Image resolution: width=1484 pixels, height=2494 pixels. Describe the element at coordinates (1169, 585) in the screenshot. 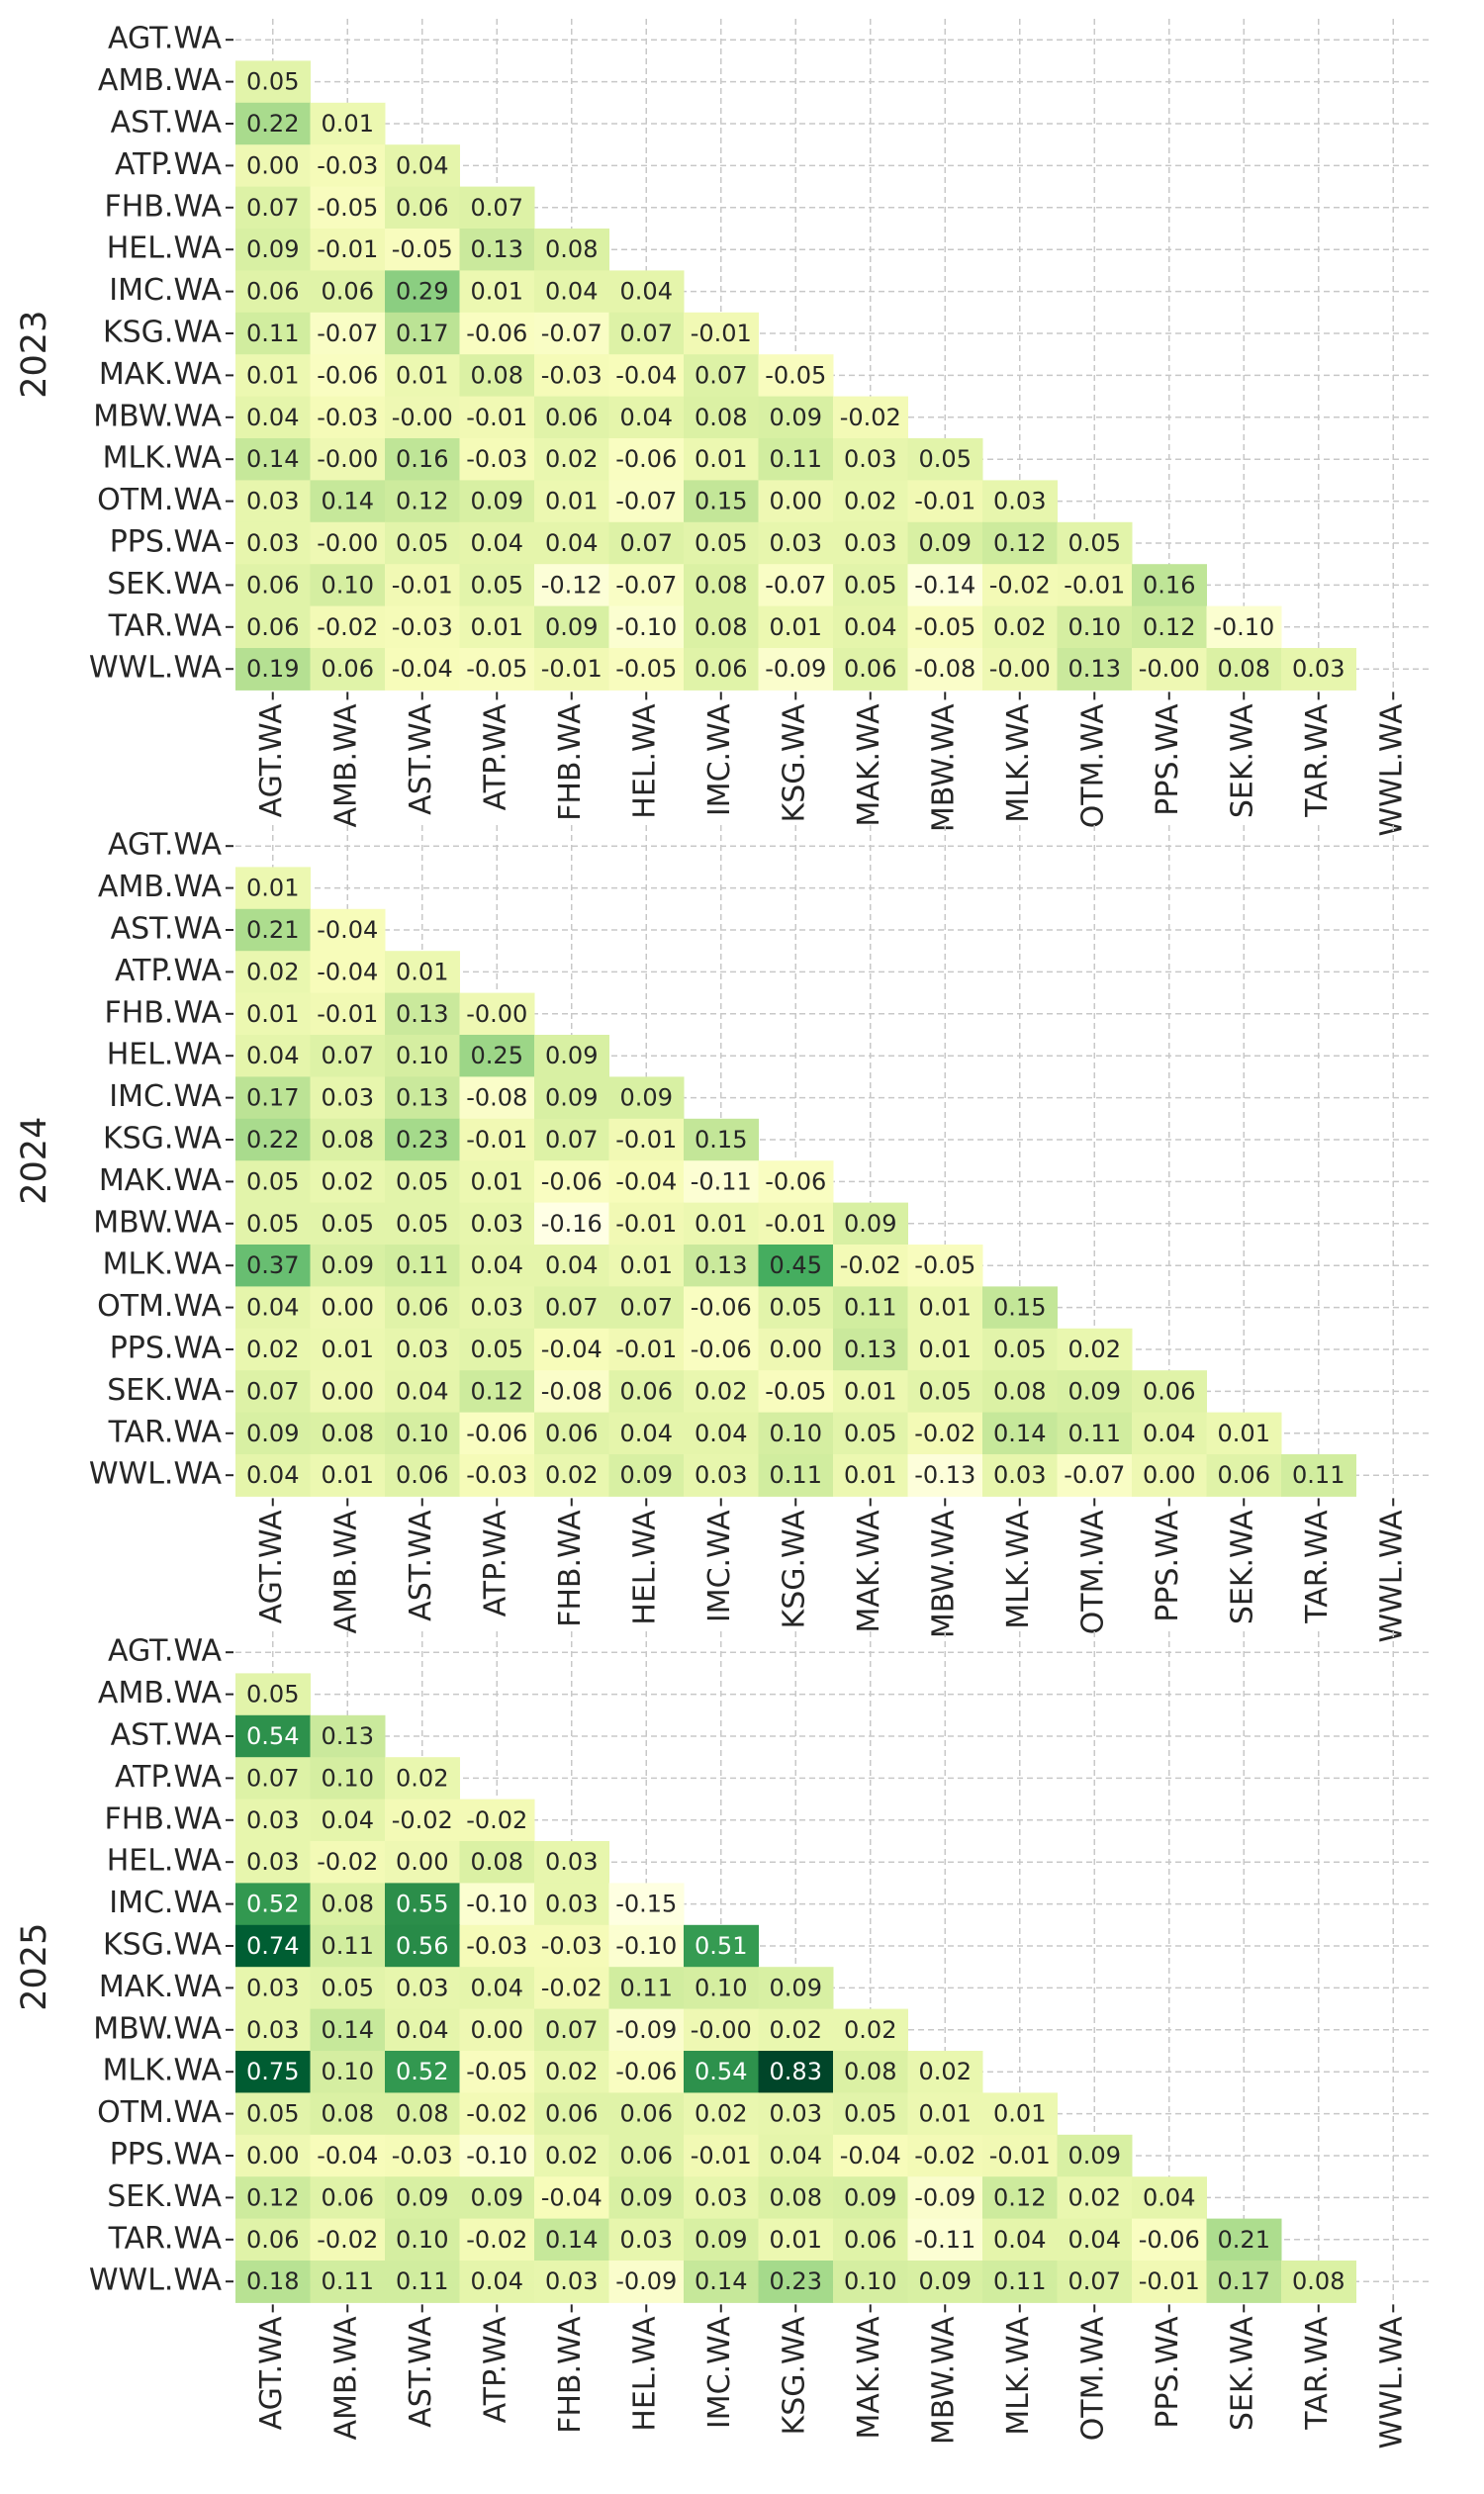

I see `cell-label: 0.16` at that location.